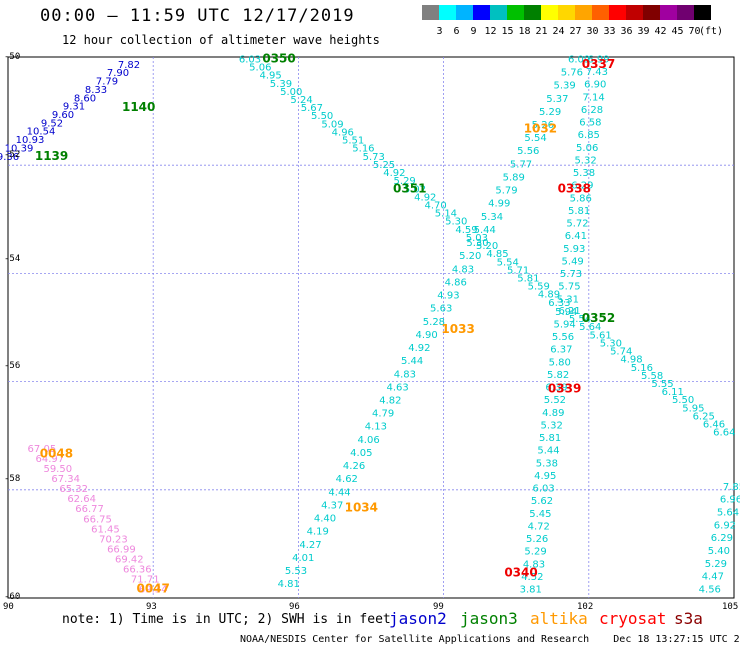  Describe the element at coordinates (418, 618) in the screenshot. I see `legend-jason2: jason2` at that location.